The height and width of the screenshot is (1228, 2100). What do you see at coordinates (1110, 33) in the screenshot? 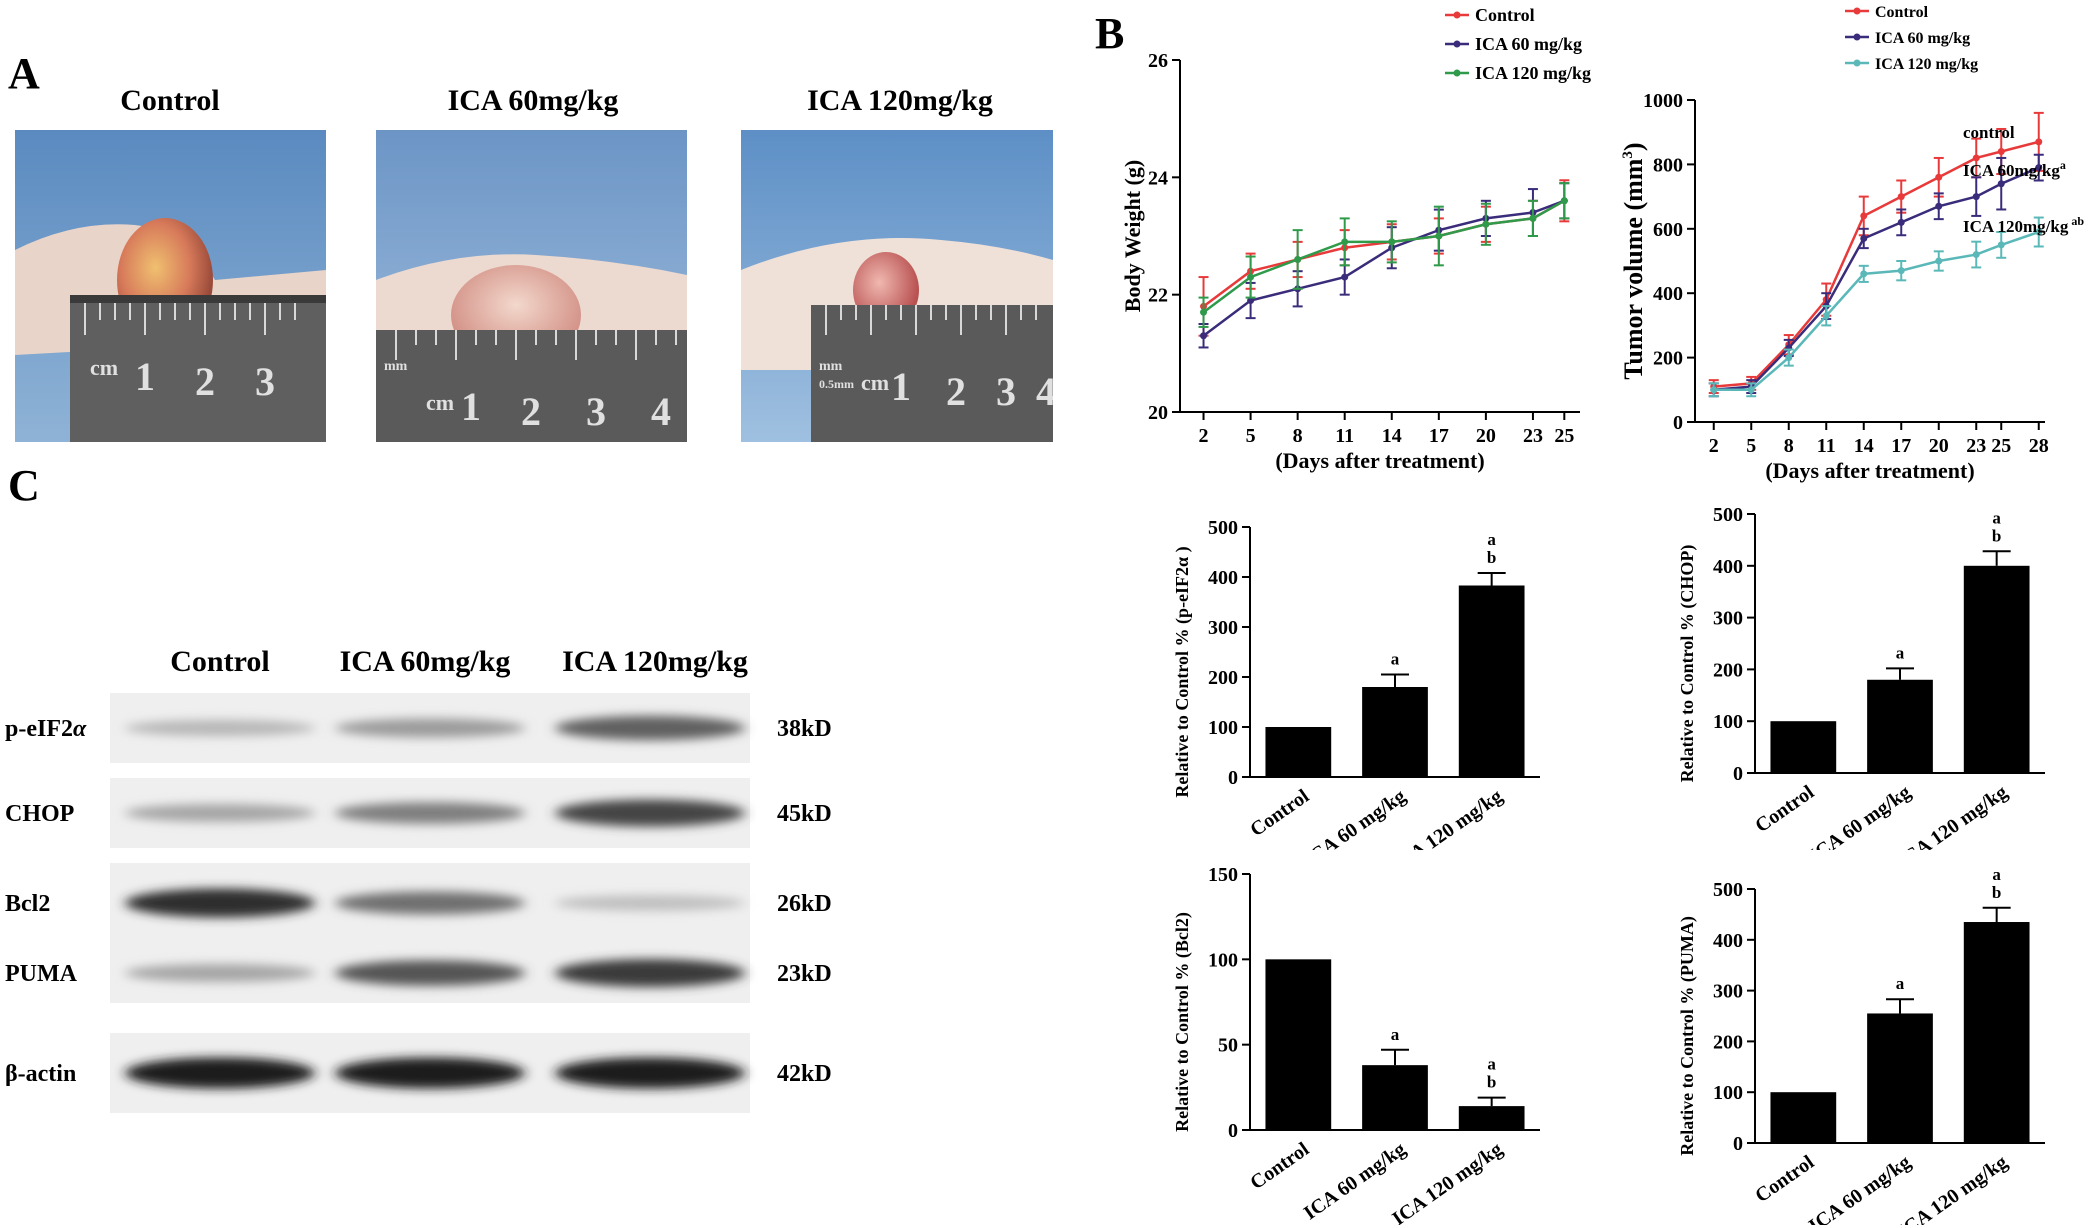
I see `panel-letter-b: B` at bounding box center [1110, 33].